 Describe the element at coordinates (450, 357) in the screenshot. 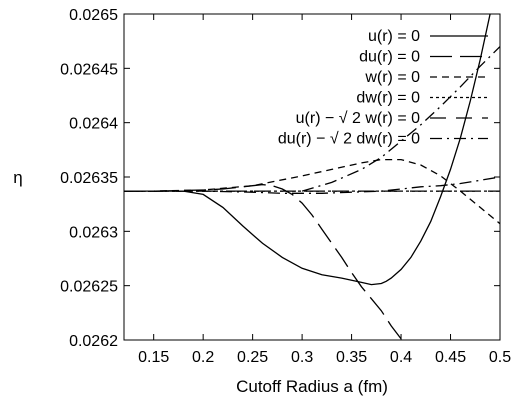

I see `x-tick-label: 0.45` at that location.